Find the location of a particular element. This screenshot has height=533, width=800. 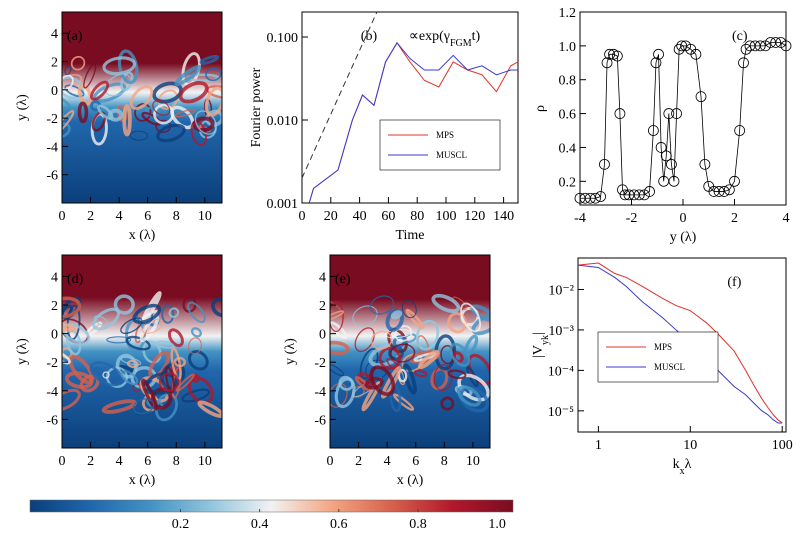

y-axis-label-sub: yk is located at coordinates (545, 340).